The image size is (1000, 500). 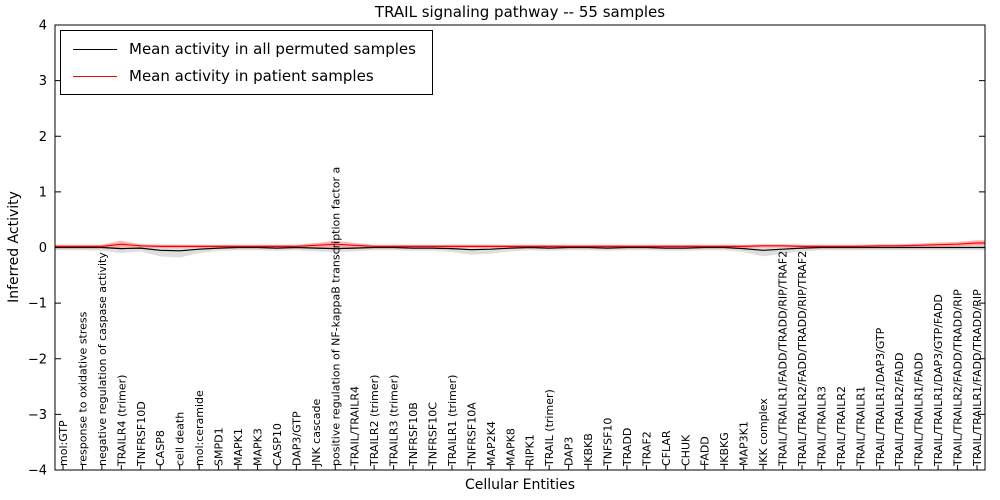 What do you see at coordinates (43, 26) in the screenshot?
I see `y-tick-label: 4` at bounding box center [43, 26].